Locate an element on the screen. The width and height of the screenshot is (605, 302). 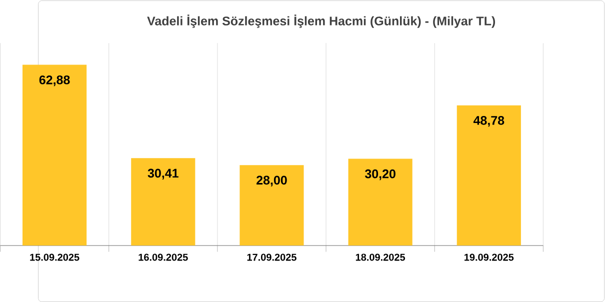
data-label: 30,20 is located at coordinates (380, 174).